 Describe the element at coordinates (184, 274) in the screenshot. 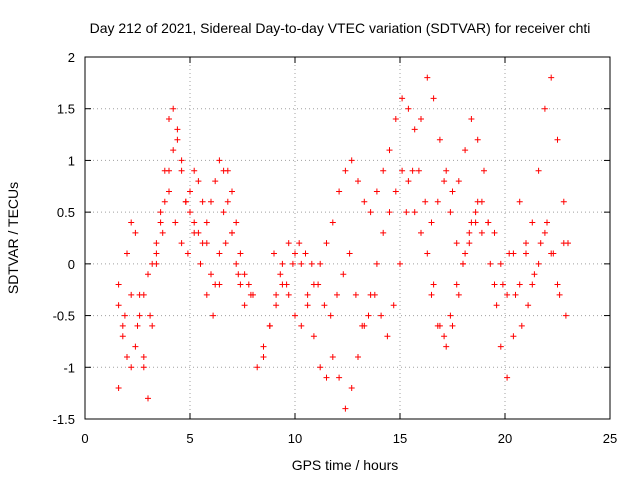

I see `series-C` at that location.